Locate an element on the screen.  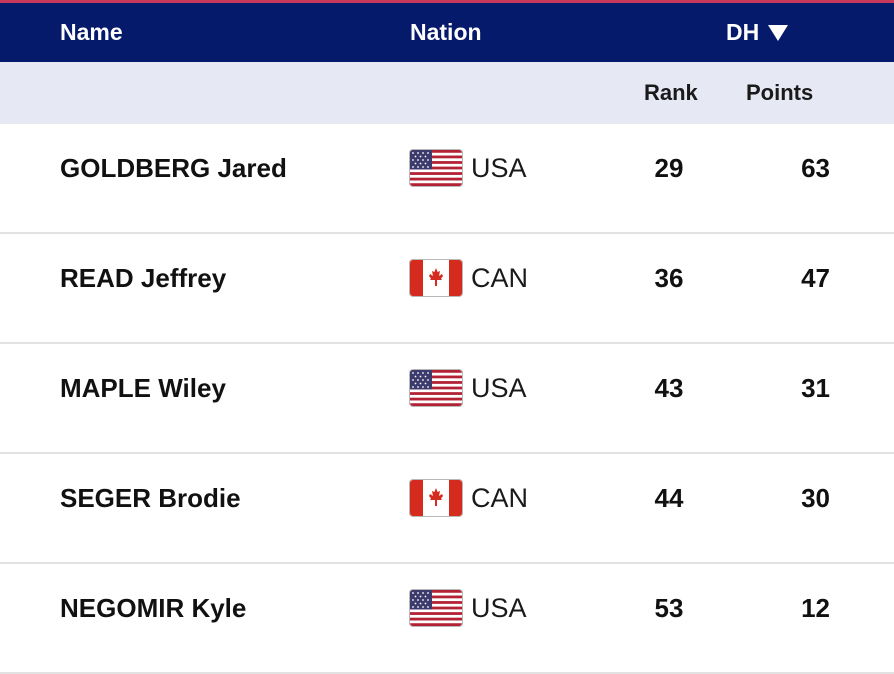
athlete-name: READ Jeffrey is located at coordinates (143, 278).